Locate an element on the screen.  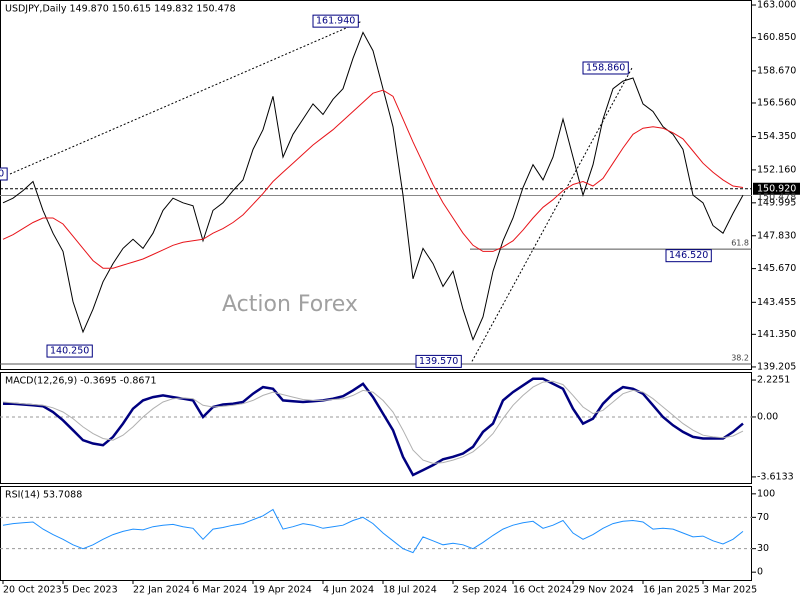
annotation-label: 158.860 is located at coordinates (605, 67).